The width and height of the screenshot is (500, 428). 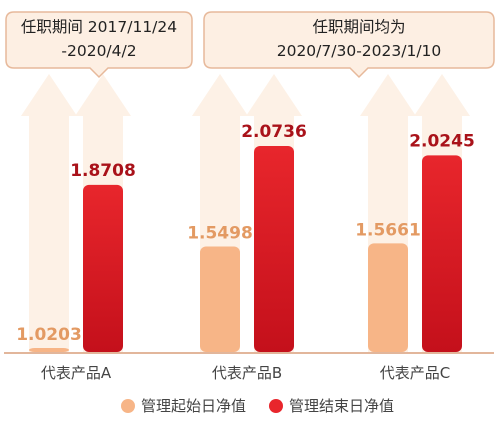 What do you see at coordinates (359, 51) in the screenshot?
I see `callout-line: 2020/7/30-2023/1/10` at bounding box center [359, 51].